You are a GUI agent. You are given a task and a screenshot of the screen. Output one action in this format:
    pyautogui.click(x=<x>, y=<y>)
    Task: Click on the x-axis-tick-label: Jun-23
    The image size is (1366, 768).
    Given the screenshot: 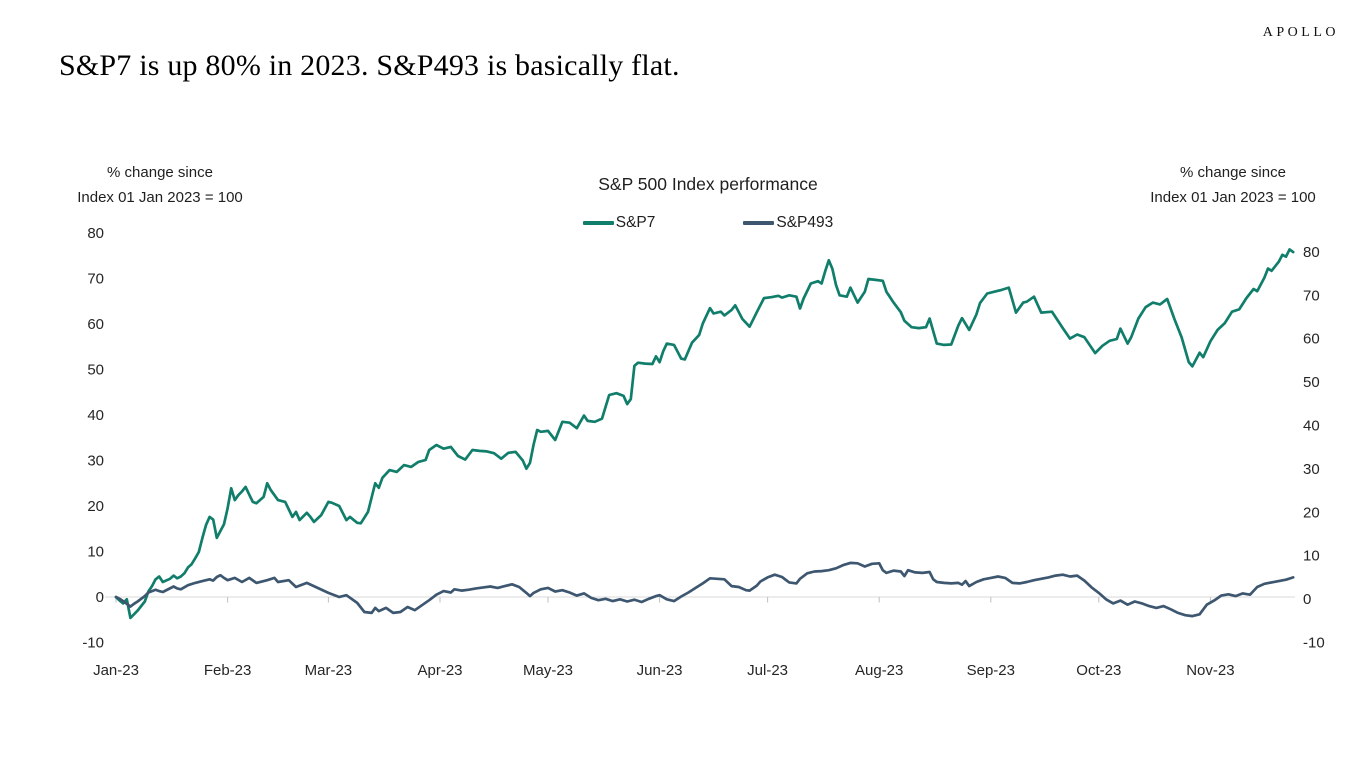 What is the action you would take?
    pyautogui.click(x=660, y=670)
    